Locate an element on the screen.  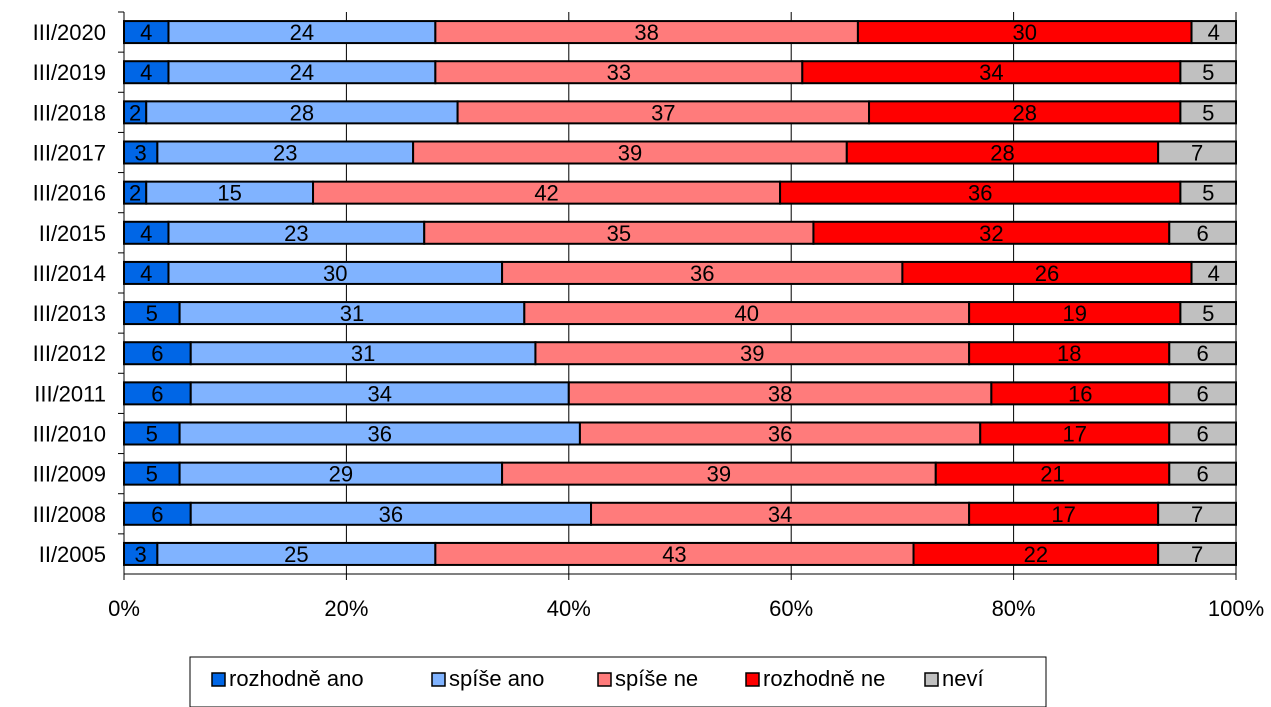
data-label: 19 is located at coordinates (1075, 313).